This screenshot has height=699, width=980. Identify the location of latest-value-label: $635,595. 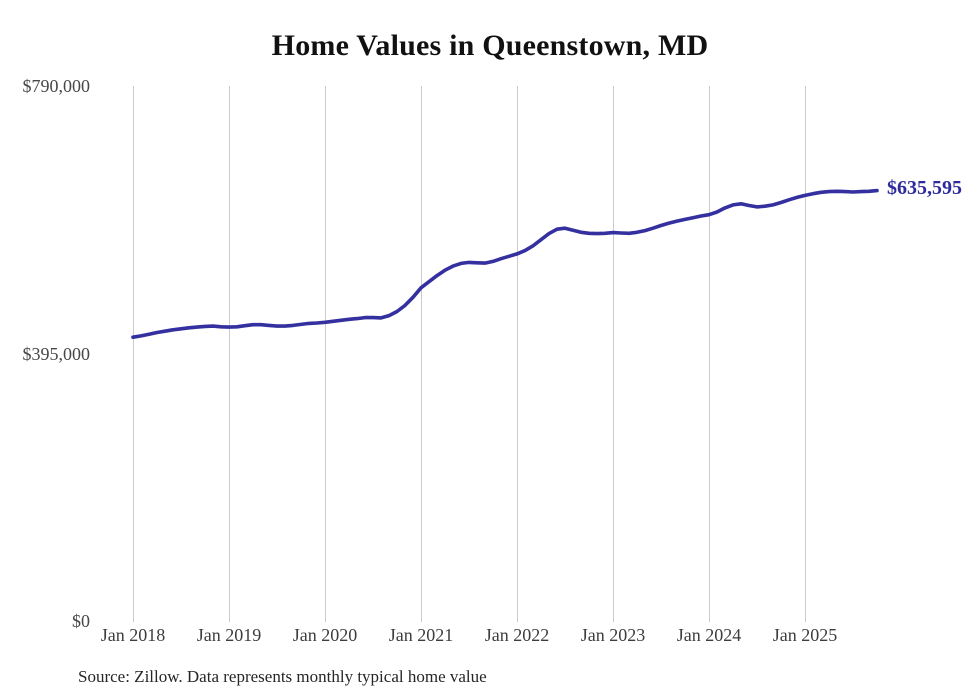
(924, 188).